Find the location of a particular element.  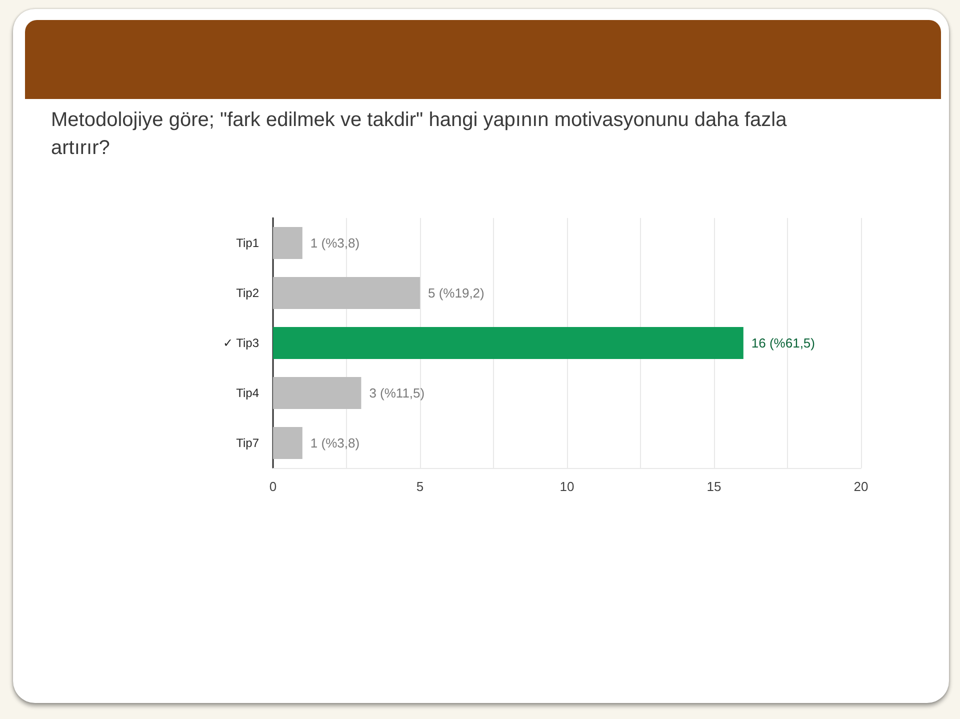

x-tick-label: 0 is located at coordinates (273, 486).